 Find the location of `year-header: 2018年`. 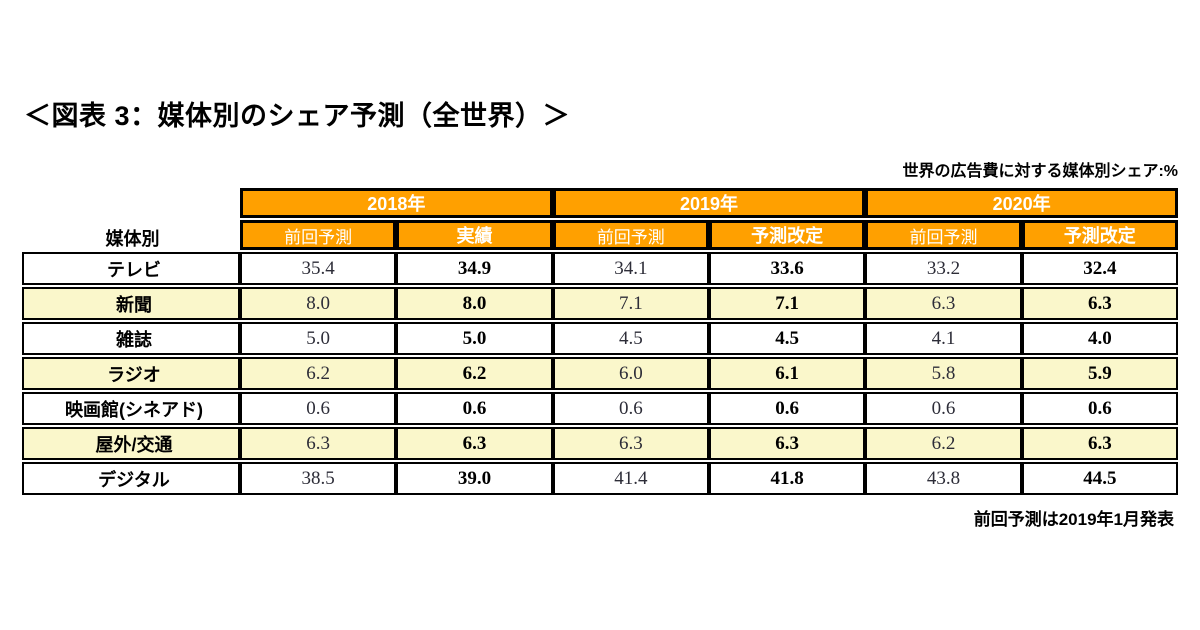

year-header: 2018年 is located at coordinates (396, 203).